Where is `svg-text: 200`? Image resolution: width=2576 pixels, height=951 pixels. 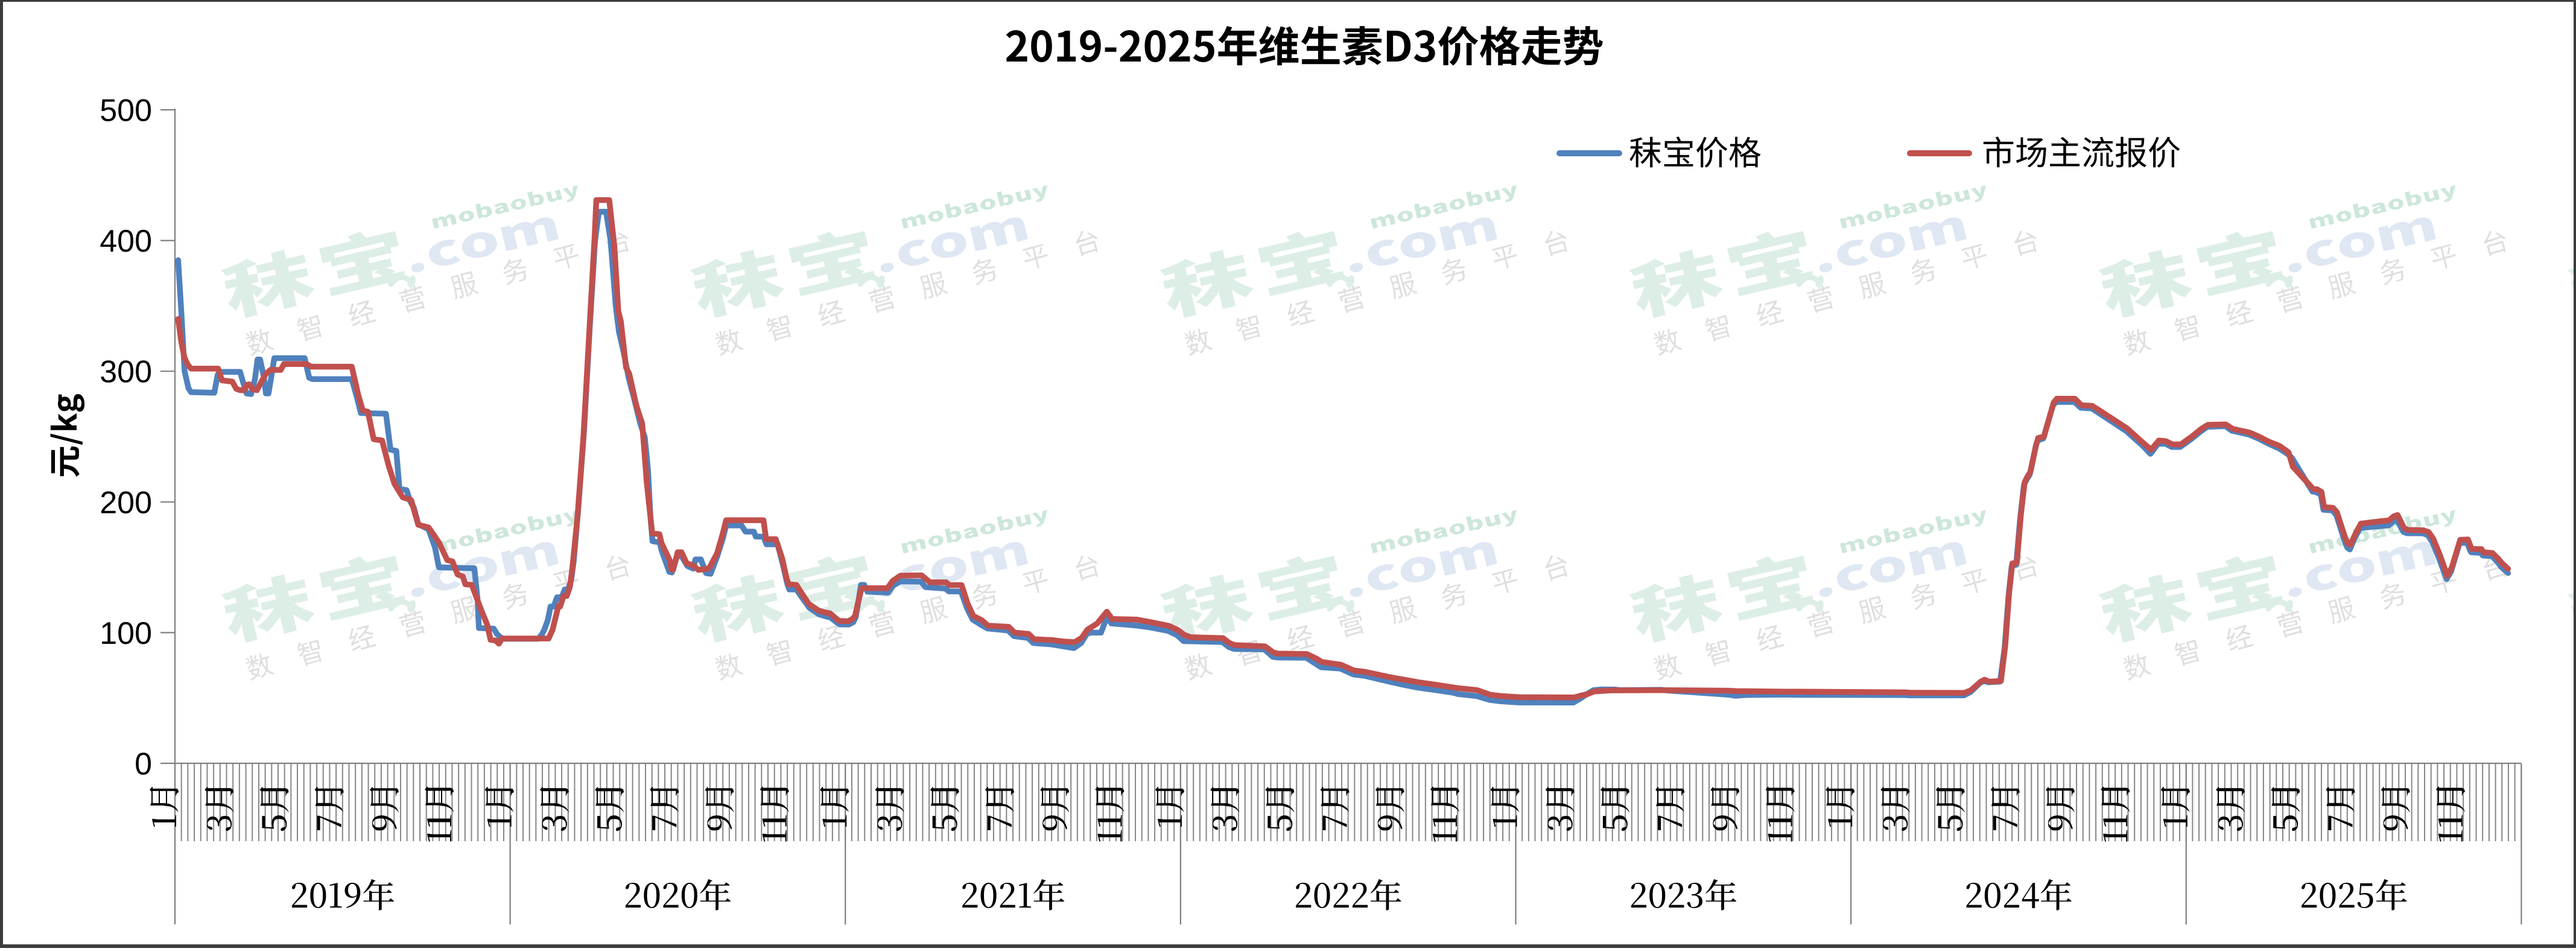 svg-text: 200 is located at coordinates (126, 502).